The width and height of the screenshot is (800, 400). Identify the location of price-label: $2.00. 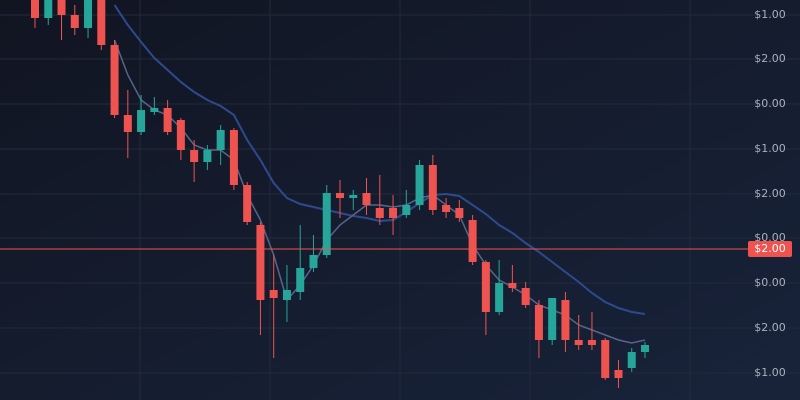
(770, 248).